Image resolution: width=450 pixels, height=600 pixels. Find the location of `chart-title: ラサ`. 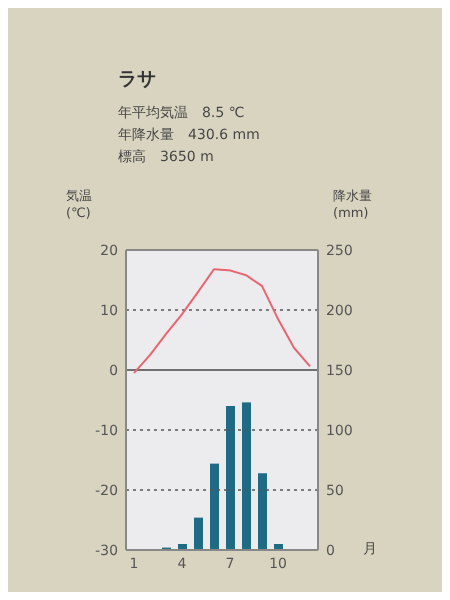

chart-title: ラサ is located at coordinates (137, 79).